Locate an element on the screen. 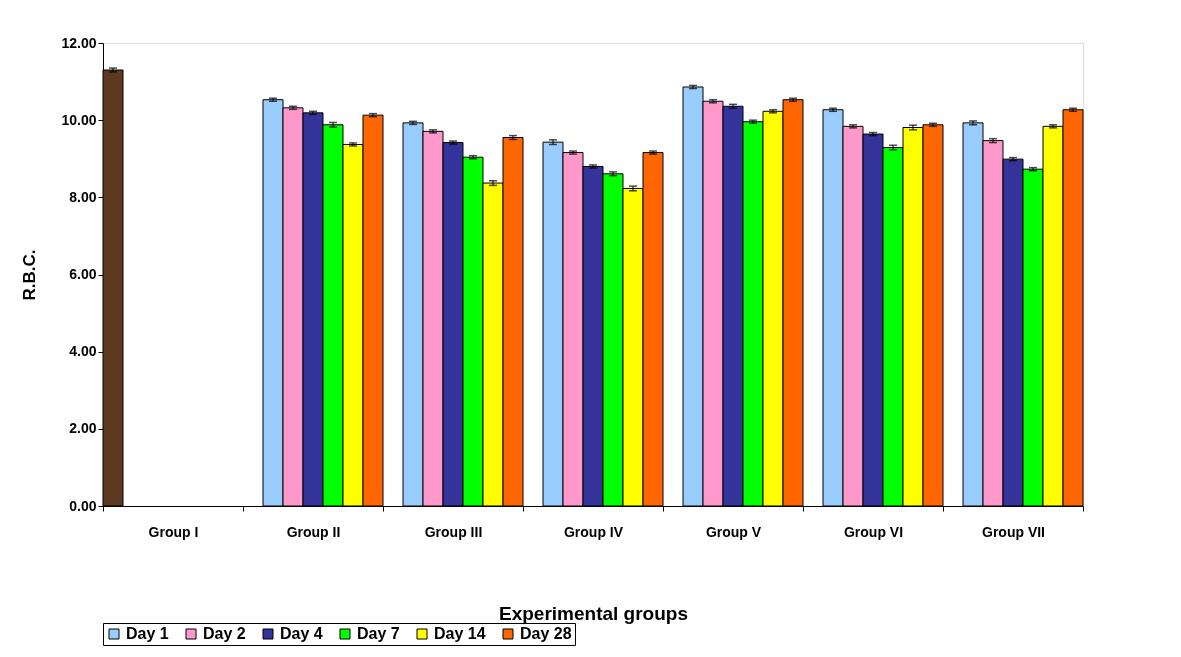 The image size is (1181, 657). x-tick-label: Group III is located at coordinates (453, 531).